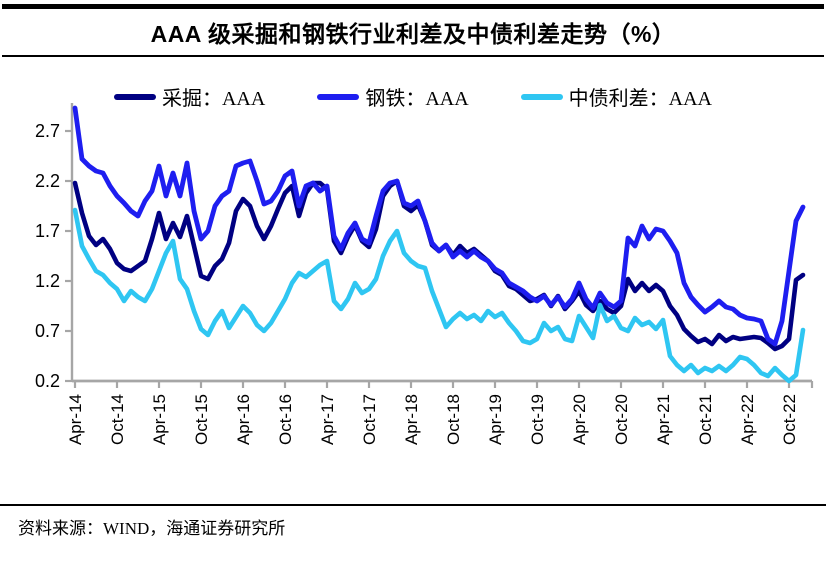 This screenshot has width=826, height=564. What do you see at coordinates (413, 56) in the screenshot?
I see `title-divider` at bounding box center [413, 56].